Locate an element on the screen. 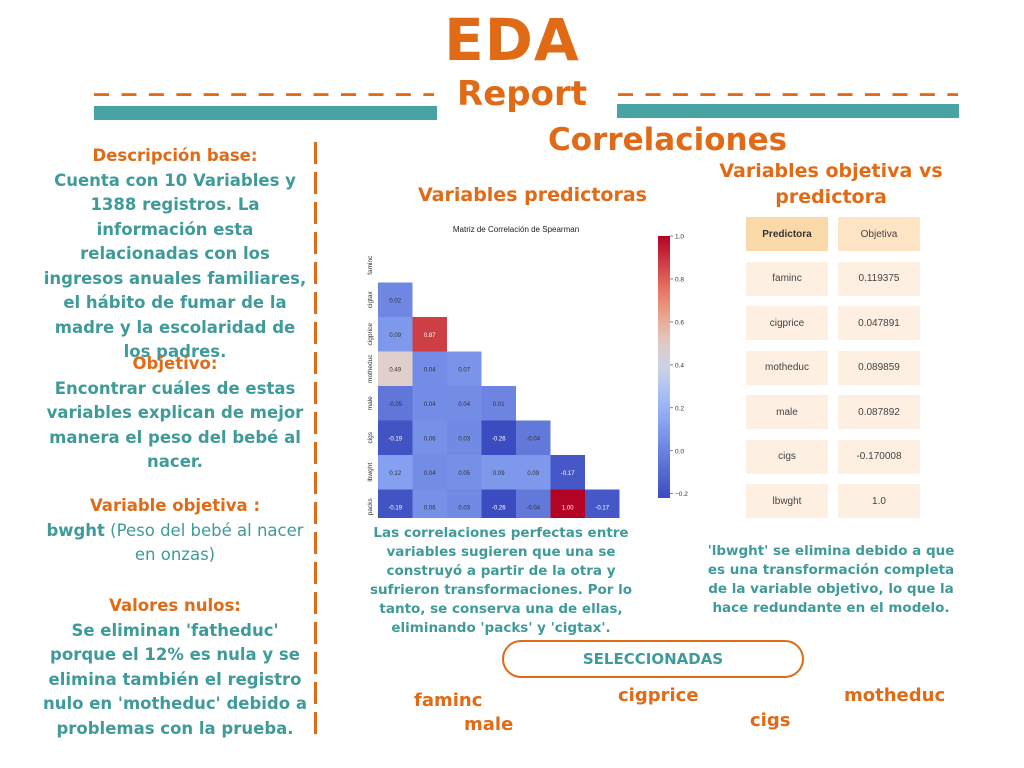 Image resolution: width=1024 pixels, height=768 pixels. table-cell-predictor: cigs is located at coordinates (787, 456).